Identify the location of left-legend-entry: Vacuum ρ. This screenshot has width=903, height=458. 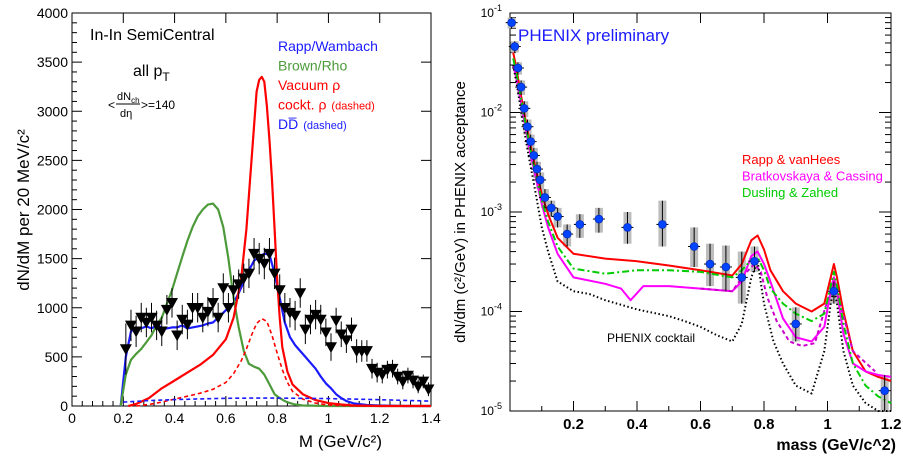
(309, 85).